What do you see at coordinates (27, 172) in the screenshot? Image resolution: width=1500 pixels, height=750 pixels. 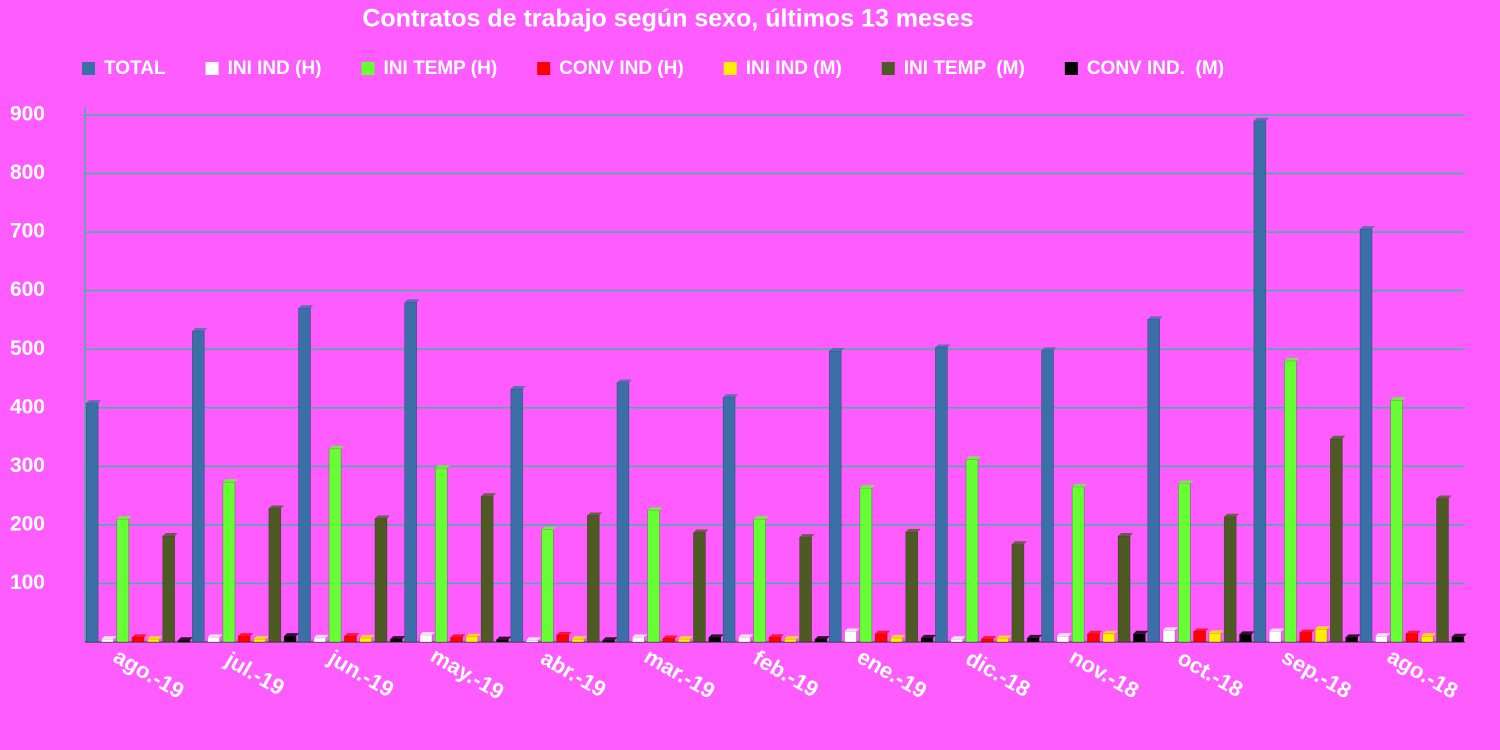 I see `y-tick-label: 800` at bounding box center [27, 172].